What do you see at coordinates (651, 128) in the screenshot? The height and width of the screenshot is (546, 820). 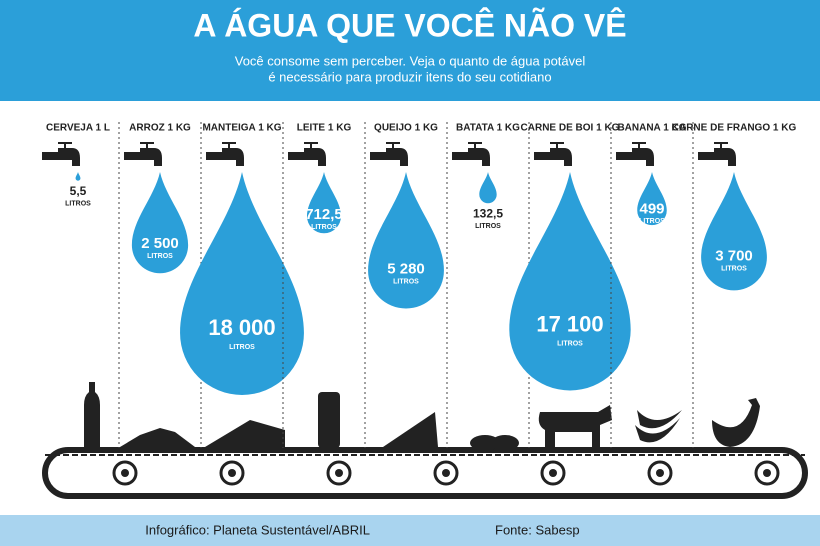 I see `category-label: BANANA 1 KG` at bounding box center [651, 128].